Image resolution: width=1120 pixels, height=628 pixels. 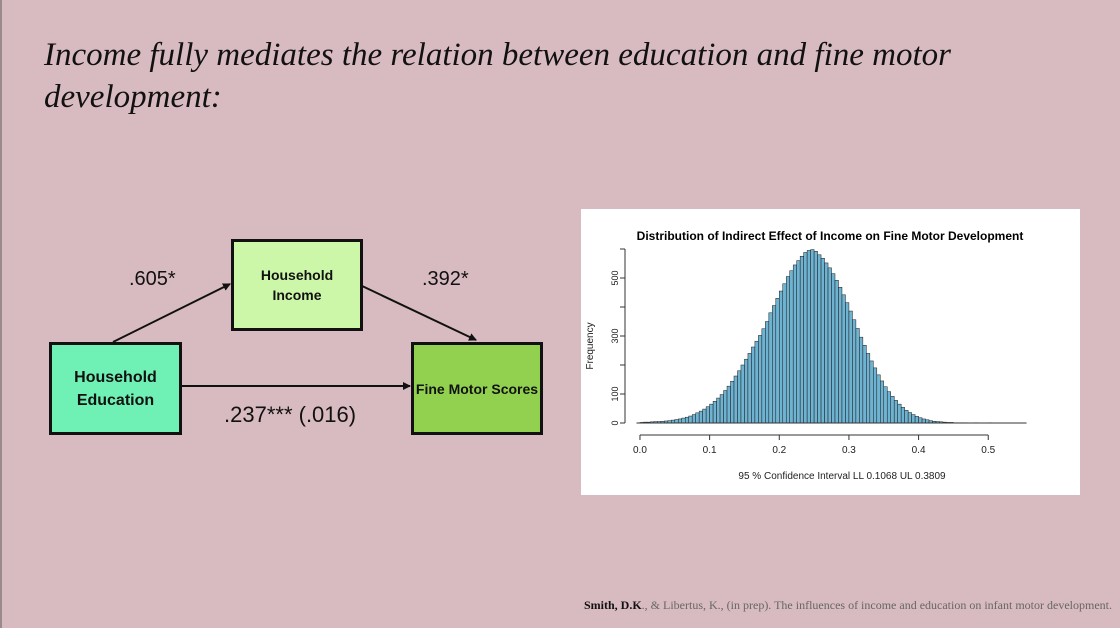 I want to click on x-tick-label: 0.5, so click(x=988, y=450).